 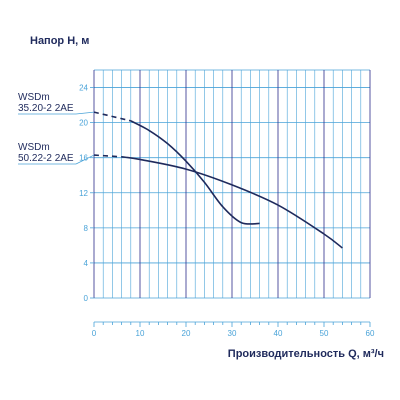 What do you see at coordinates (86, 228) in the screenshot?
I see `y-tick-label: 8` at bounding box center [86, 228].